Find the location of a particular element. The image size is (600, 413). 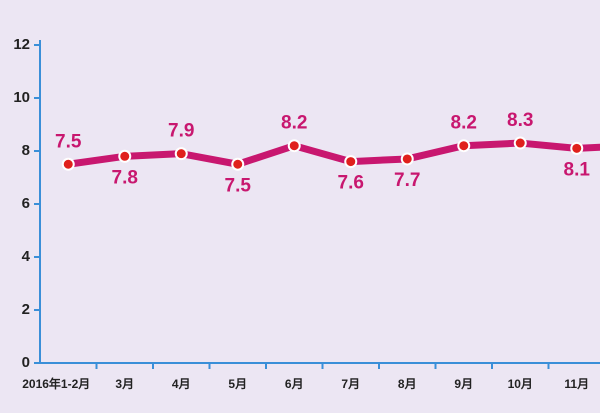

x-tick-label: 4月 is located at coordinates (181, 384).